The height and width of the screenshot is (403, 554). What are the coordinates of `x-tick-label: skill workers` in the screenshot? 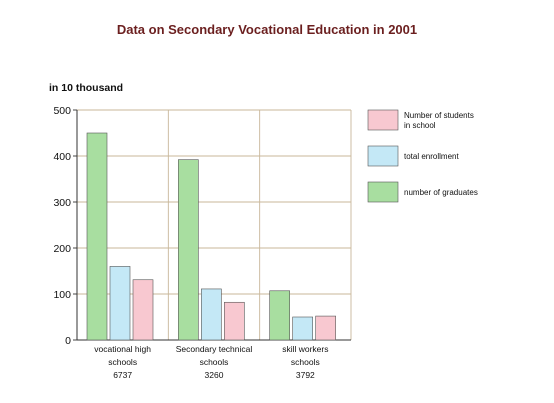 It's located at (305, 349).